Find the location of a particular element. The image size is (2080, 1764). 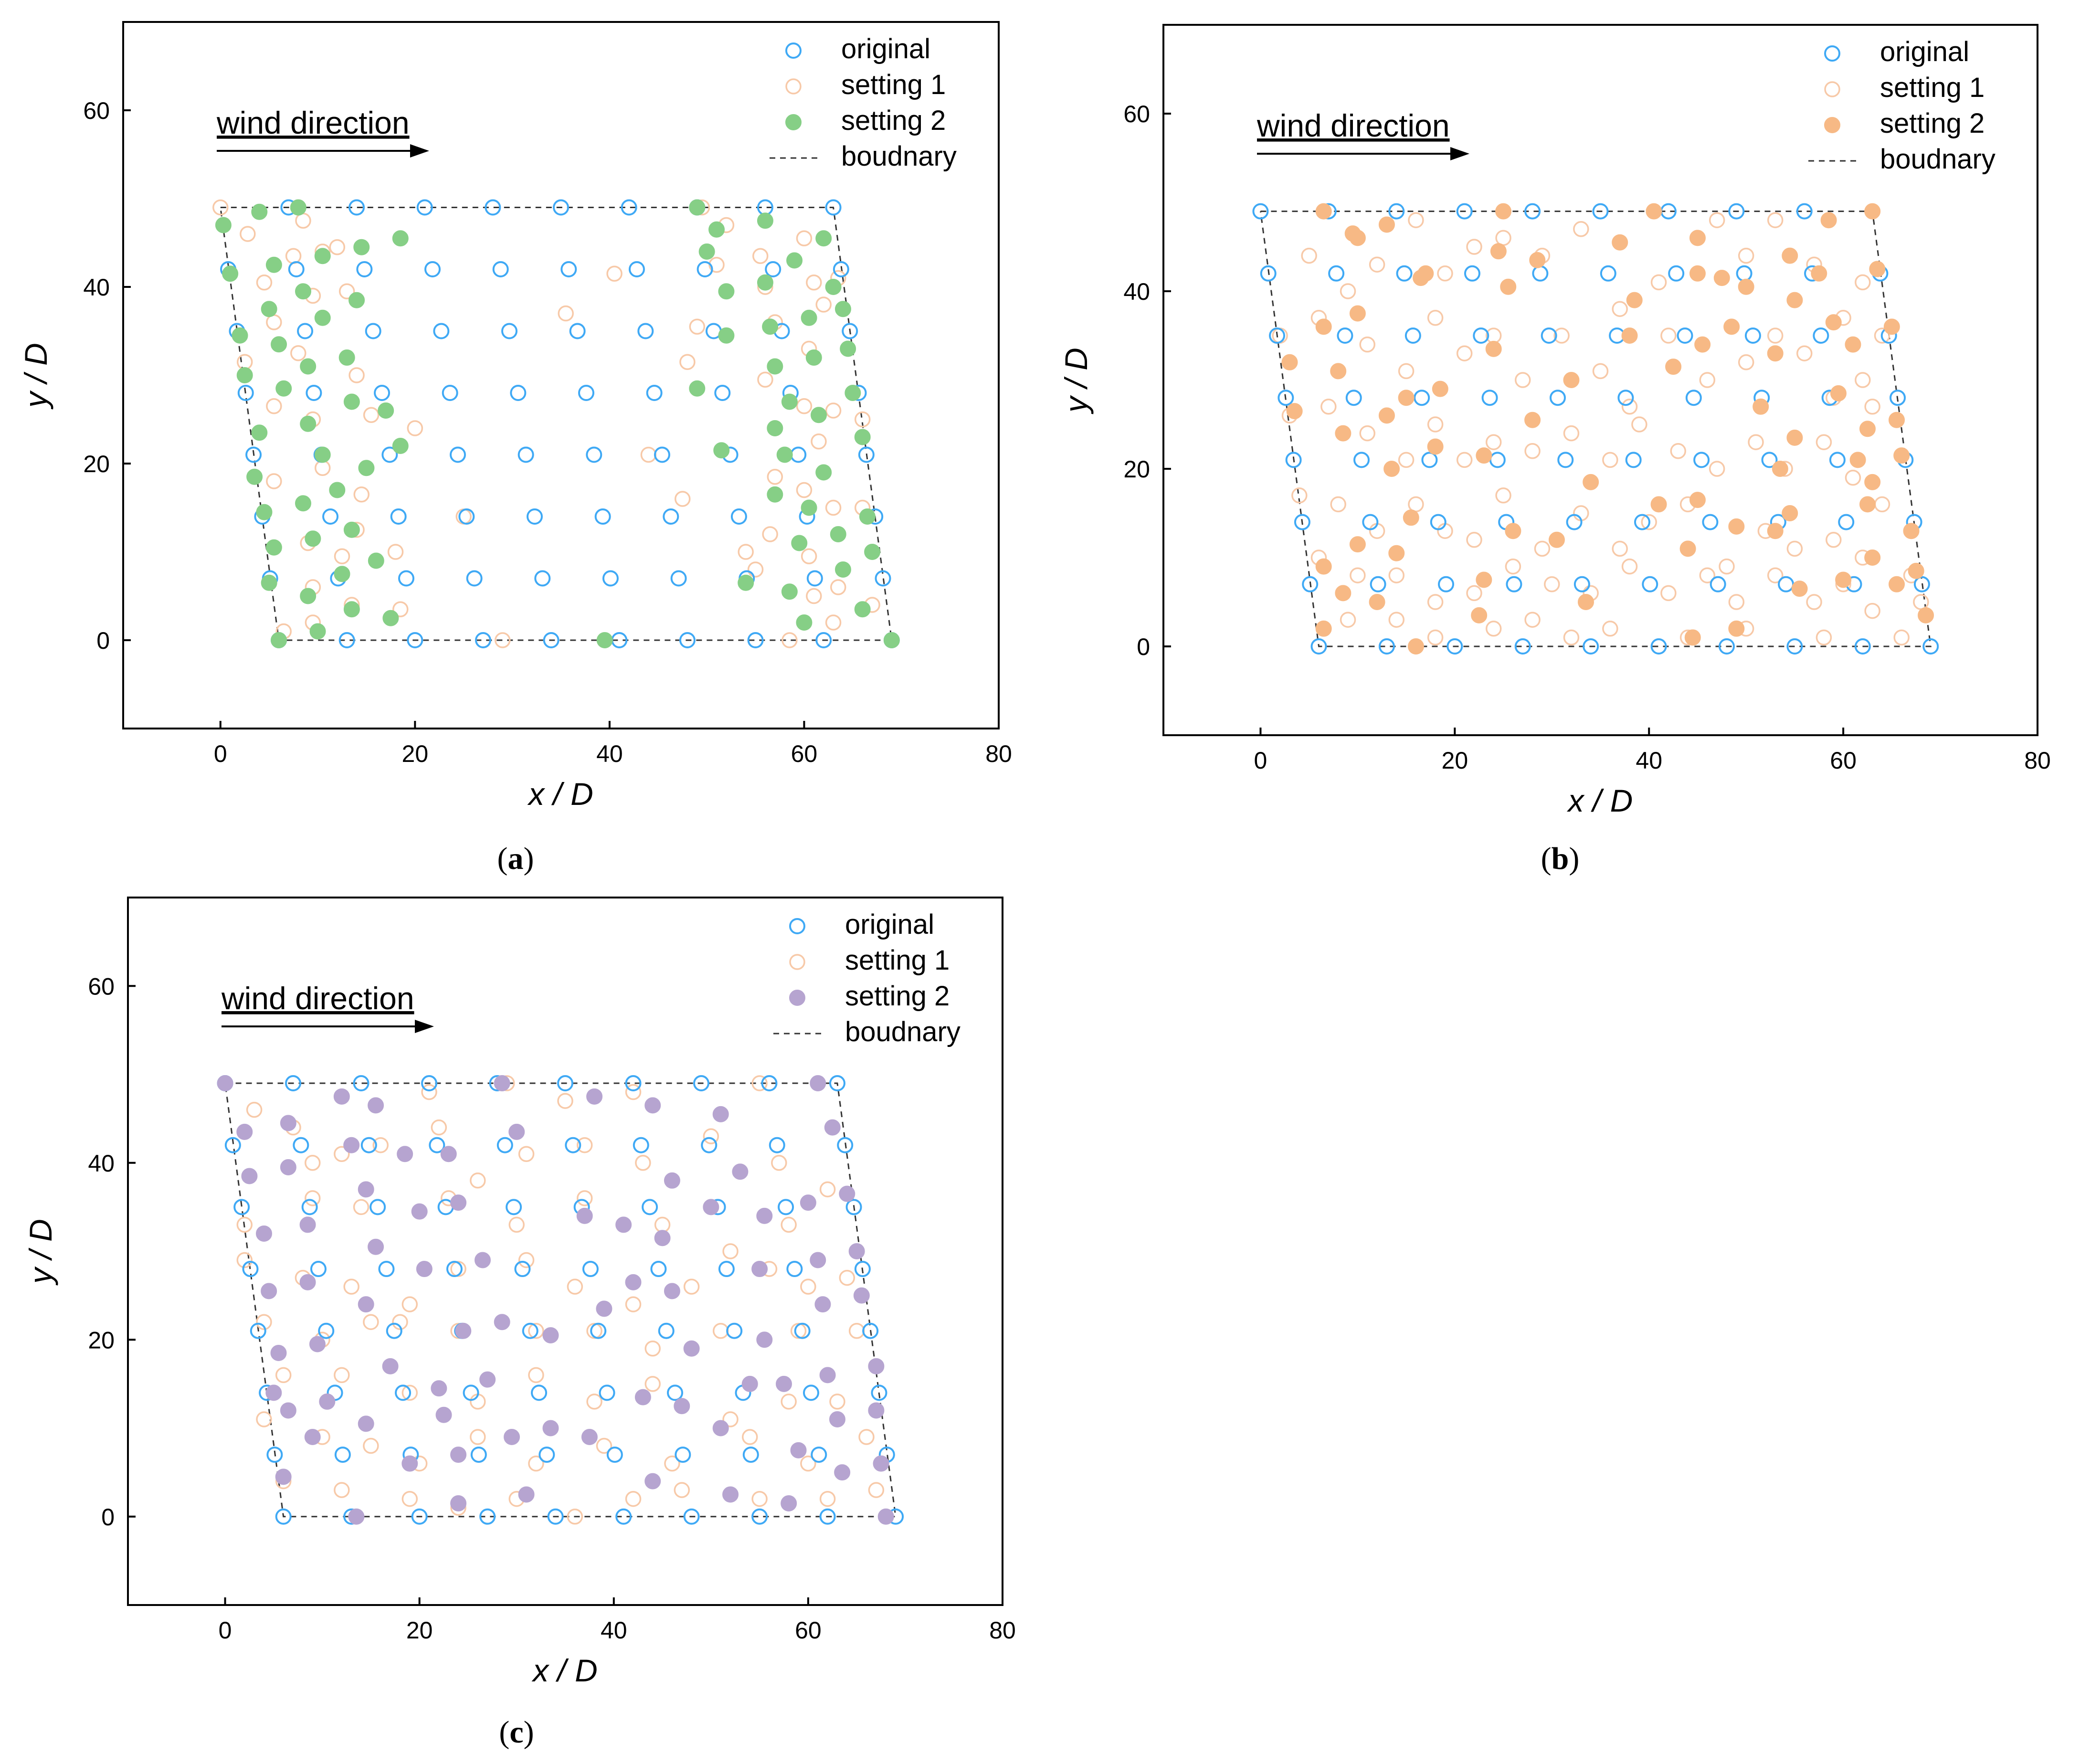

boundary-line is located at coordinates (561, 1300).